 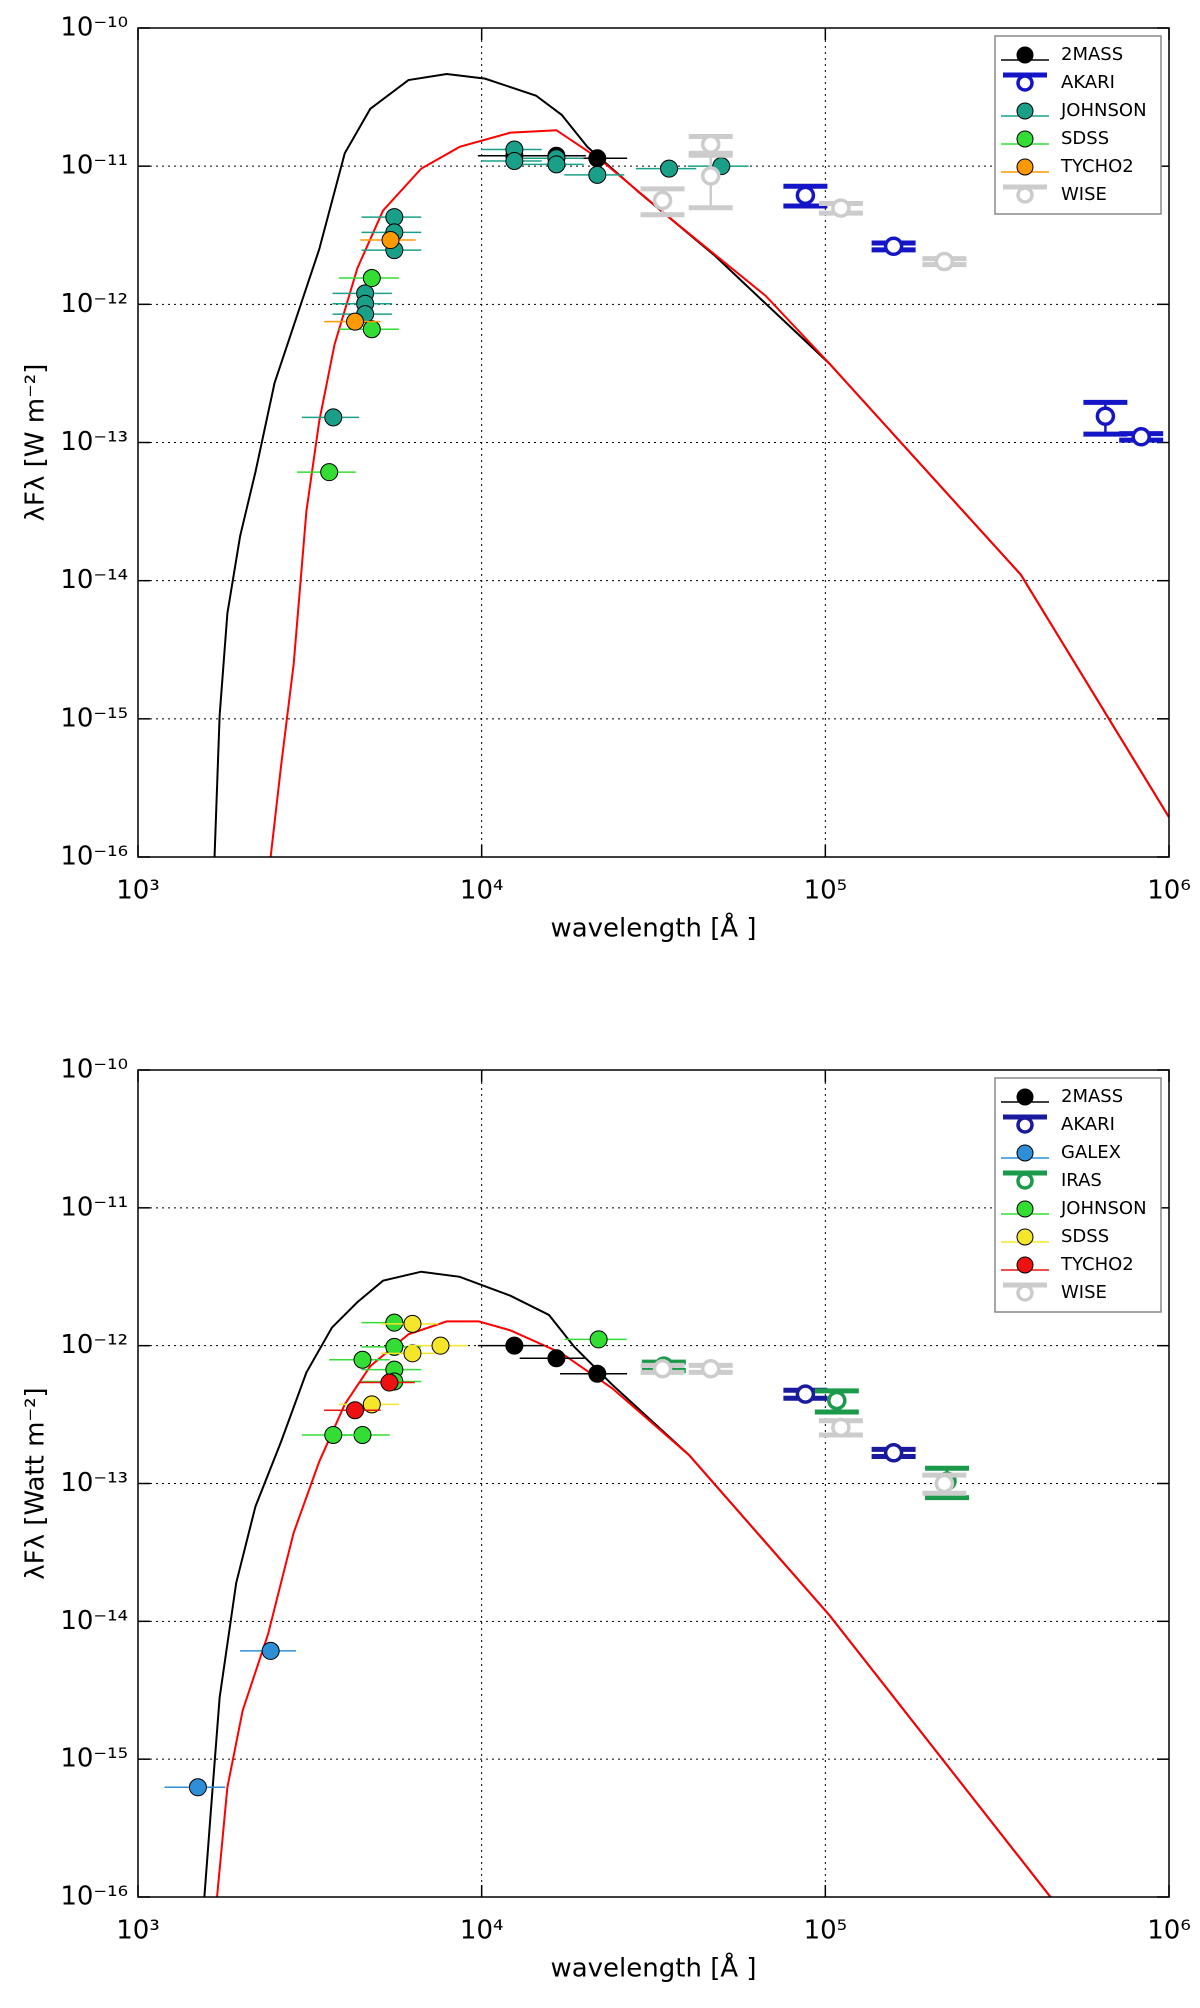 I want to click on legend: 2MASS AKARI JOHNSON SDSS TYCHO2 WISE, so click(x=1078, y=125).